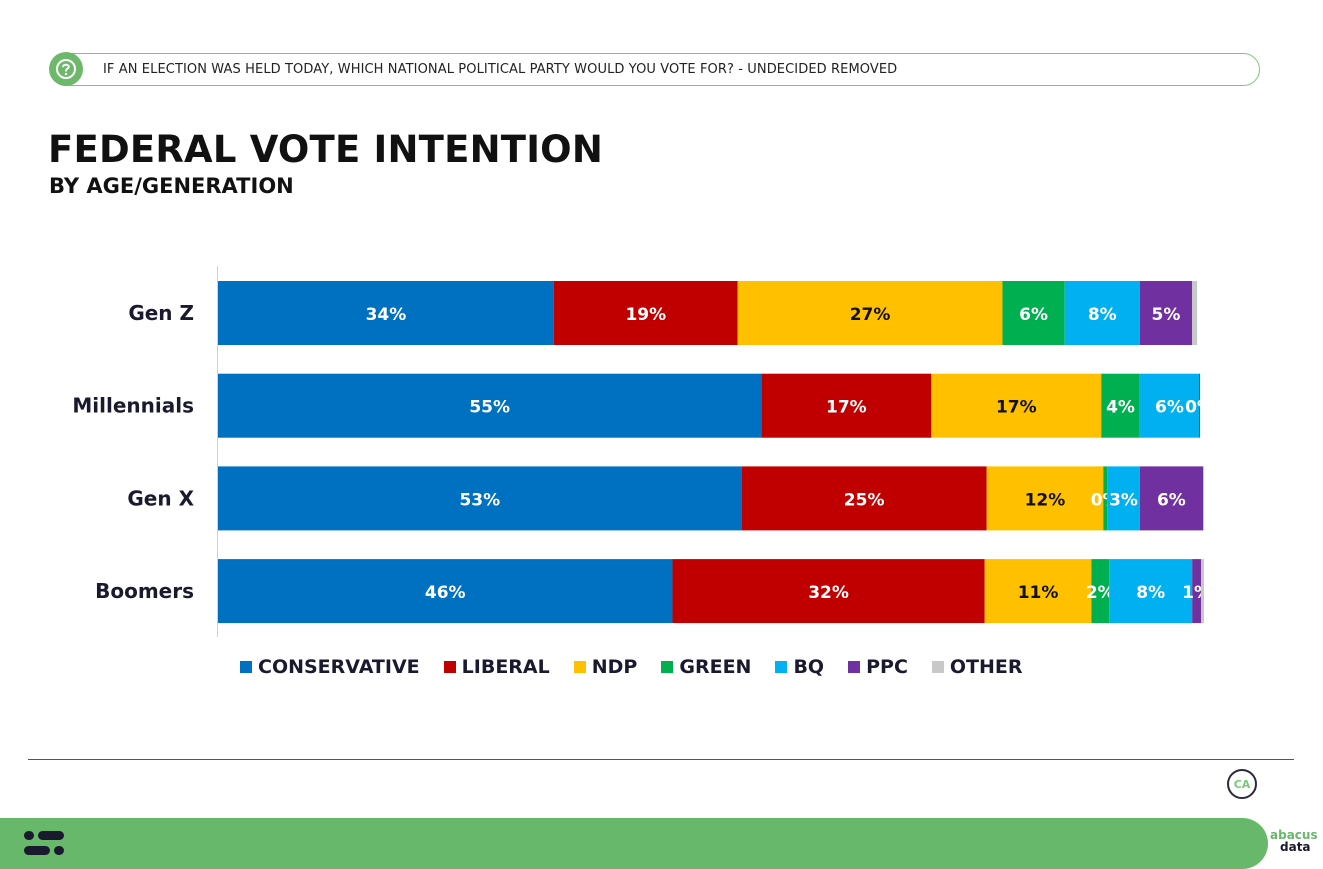 The image size is (1323, 869). What do you see at coordinates (339, 667) in the screenshot?
I see `legend-label: CONSERVATIVE` at bounding box center [339, 667].